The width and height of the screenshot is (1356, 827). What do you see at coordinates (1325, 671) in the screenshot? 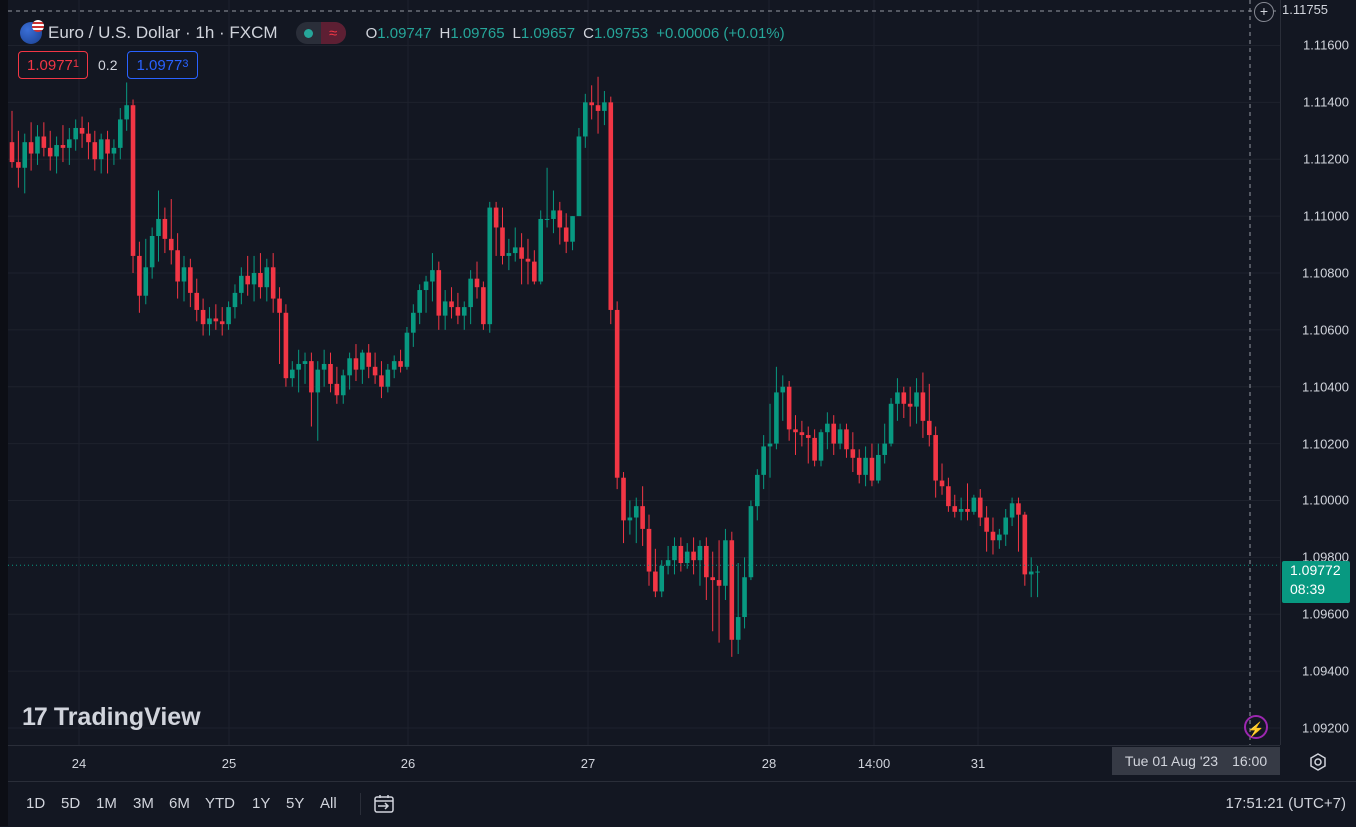
I see `price-tick-label: 1.09400` at bounding box center [1325, 671].